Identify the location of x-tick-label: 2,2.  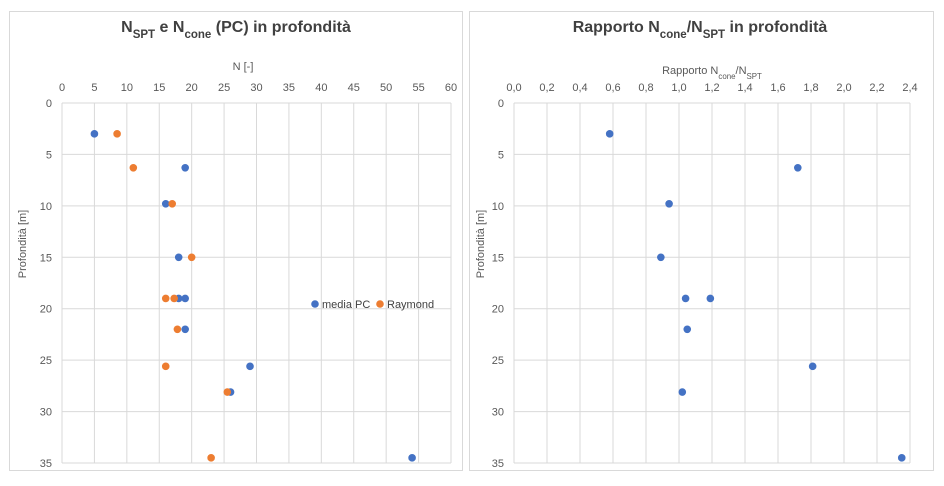
(876, 88).